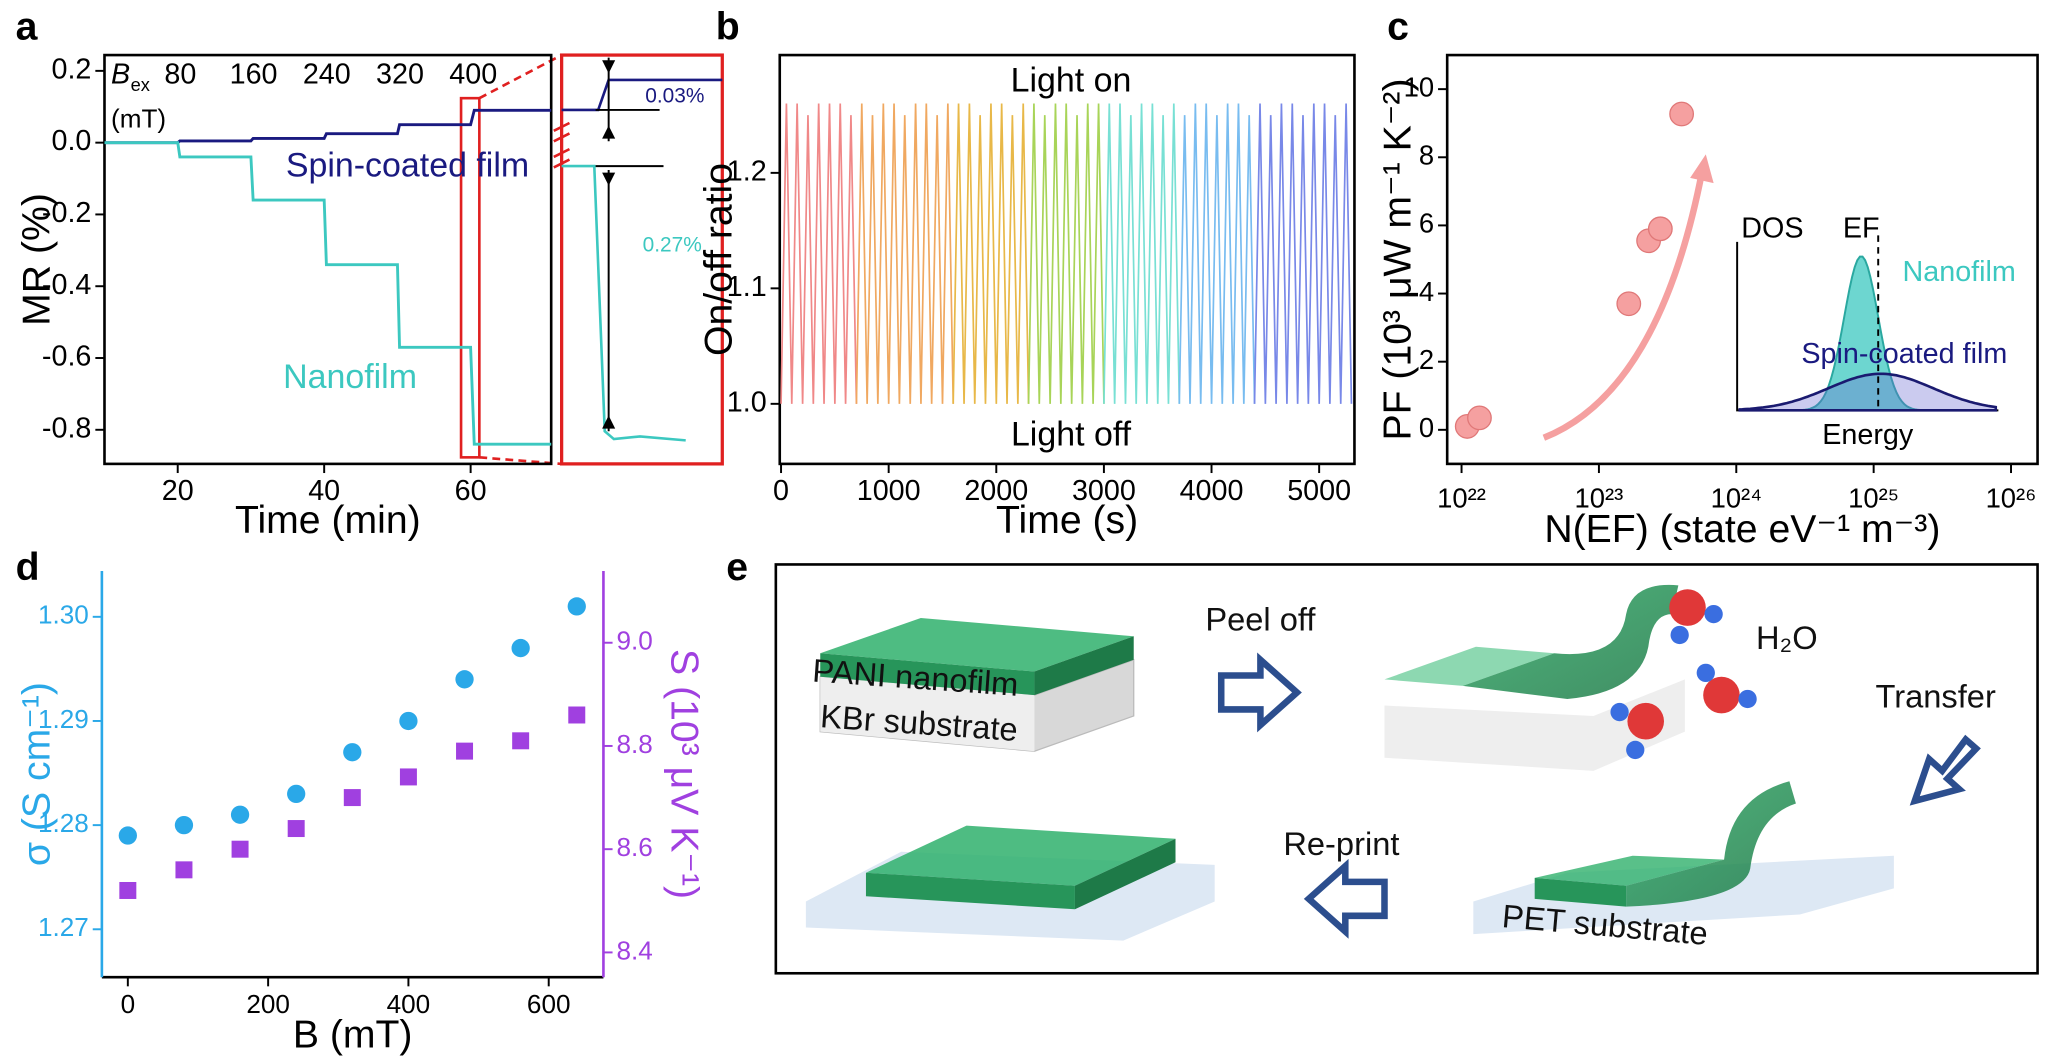 The height and width of the screenshot is (1061, 2048). I want to click on y-tick-label: 1.1, so click(747, 287).